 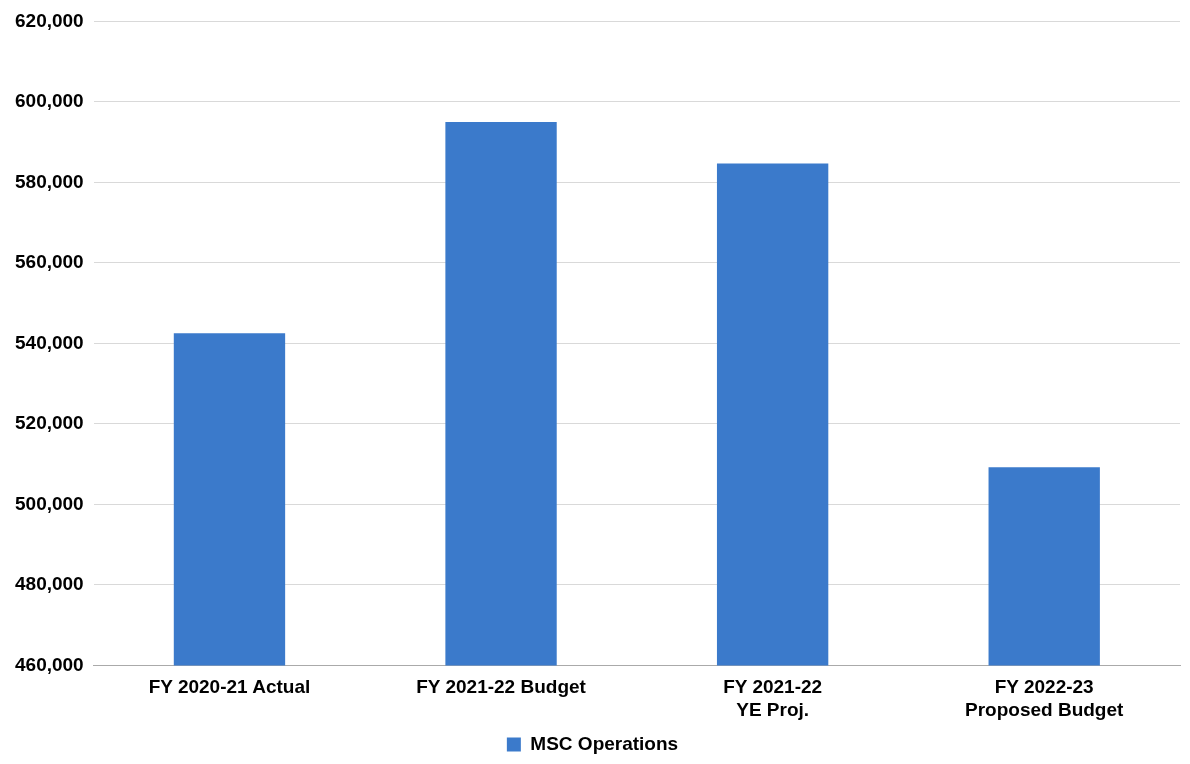 What do you see at coordinates (229, 687) in the screenshot?
I see `x-tick-label: FY 2020-21 Actual` at bounding box center [229, 687].